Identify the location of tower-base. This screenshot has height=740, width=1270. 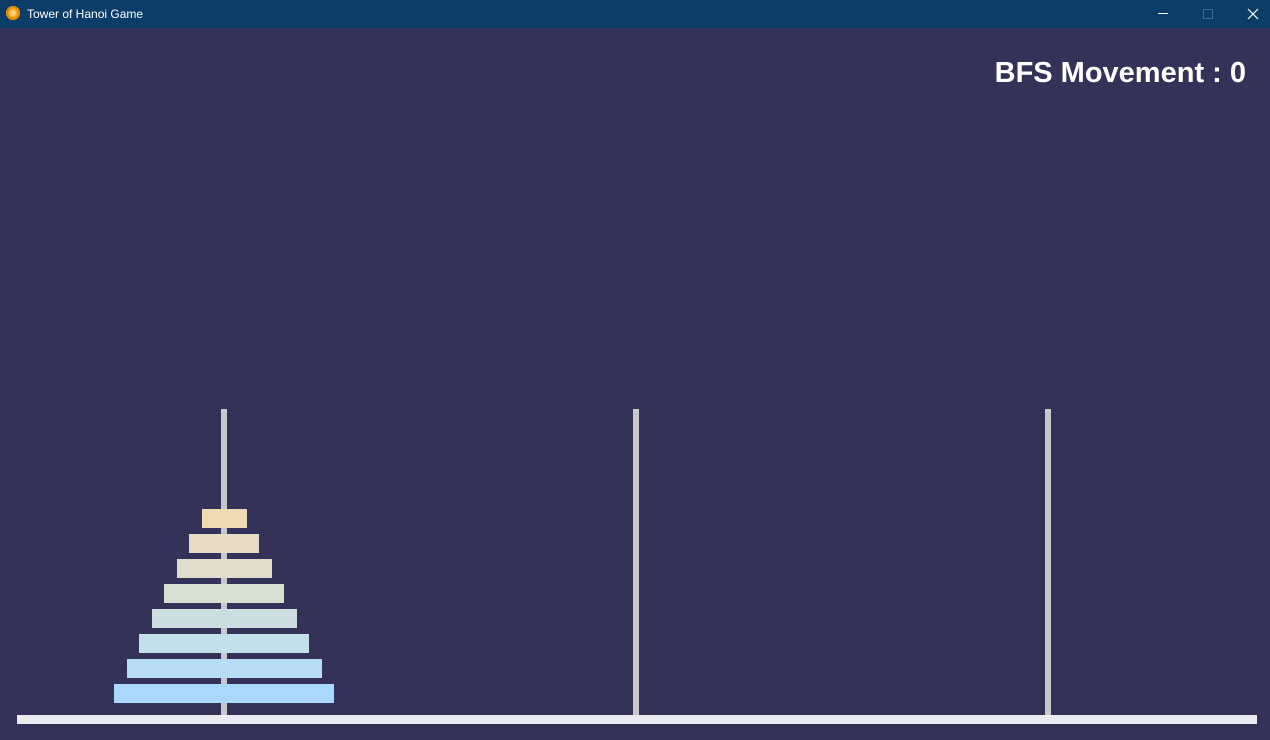
(637, 719).